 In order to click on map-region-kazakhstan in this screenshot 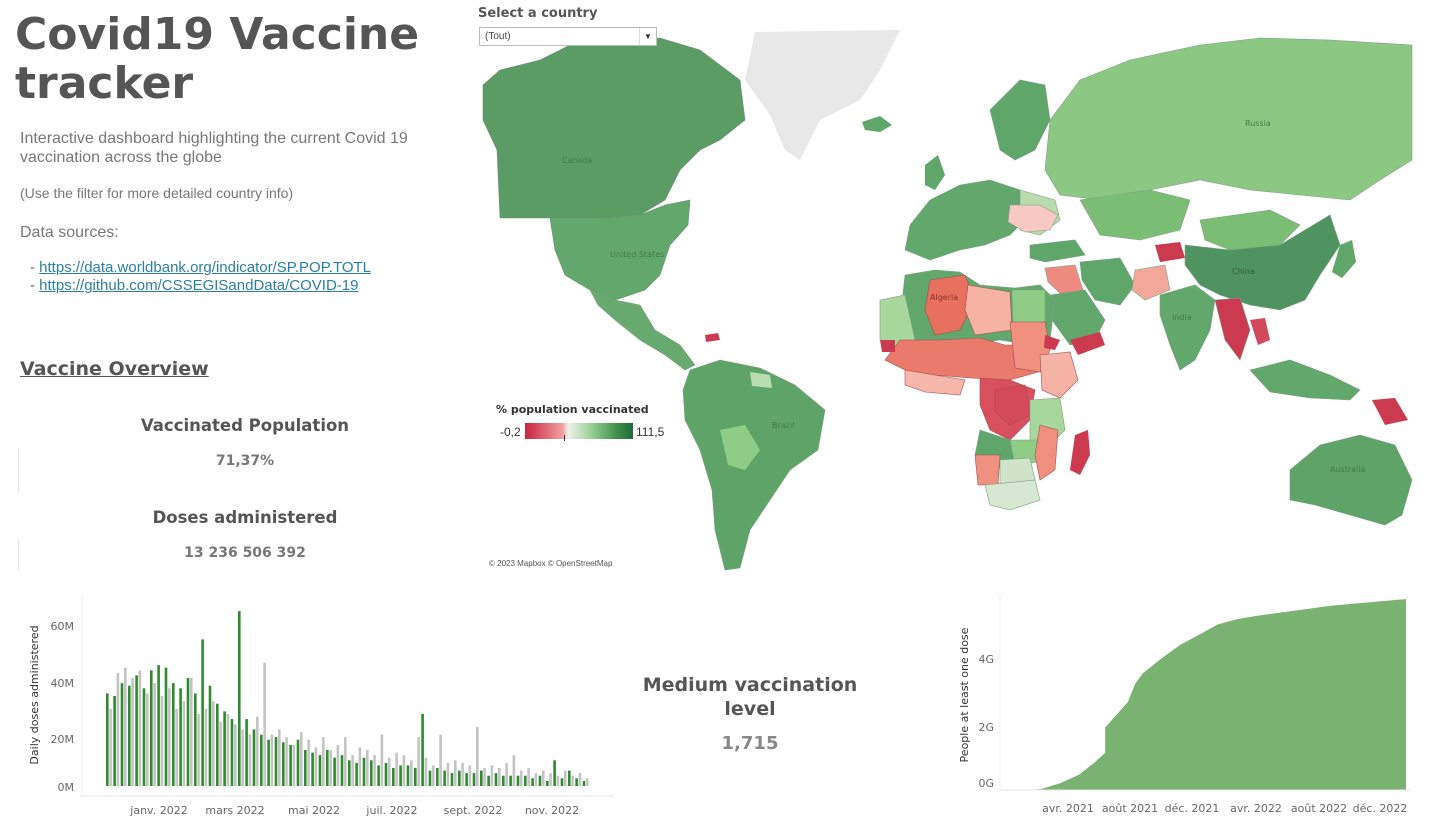, I will do `click(1135, 215)`.